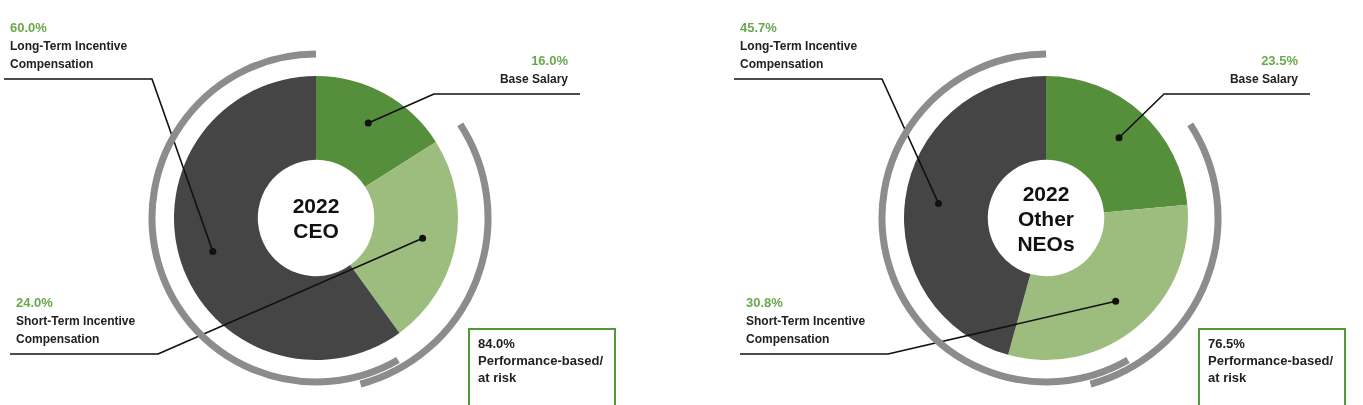 The height and width of the screenshot is (405, 1363). I want to click on text: 2022 CEO, so click(316, 218).